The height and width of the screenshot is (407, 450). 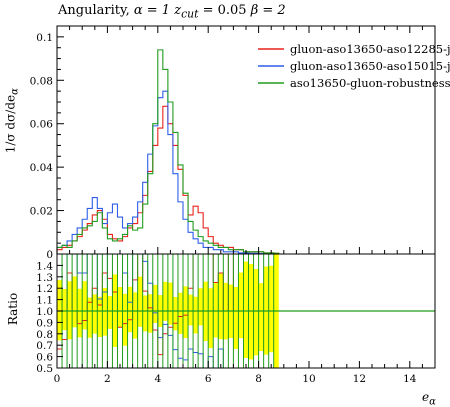 What do you see at coordinates (157, 379) in the screenshot?
I see `x-tick-label: 4` at bounding box center [157, 379].